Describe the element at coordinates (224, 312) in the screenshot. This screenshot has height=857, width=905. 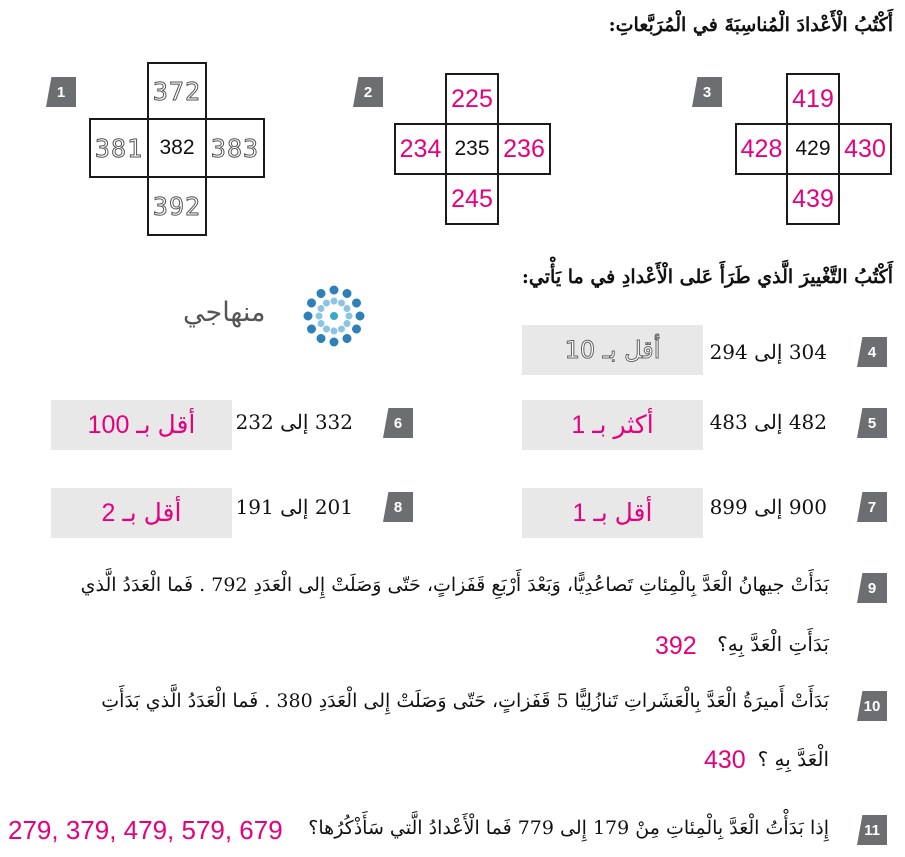
I see `logo-text: منهاجي` at that location.